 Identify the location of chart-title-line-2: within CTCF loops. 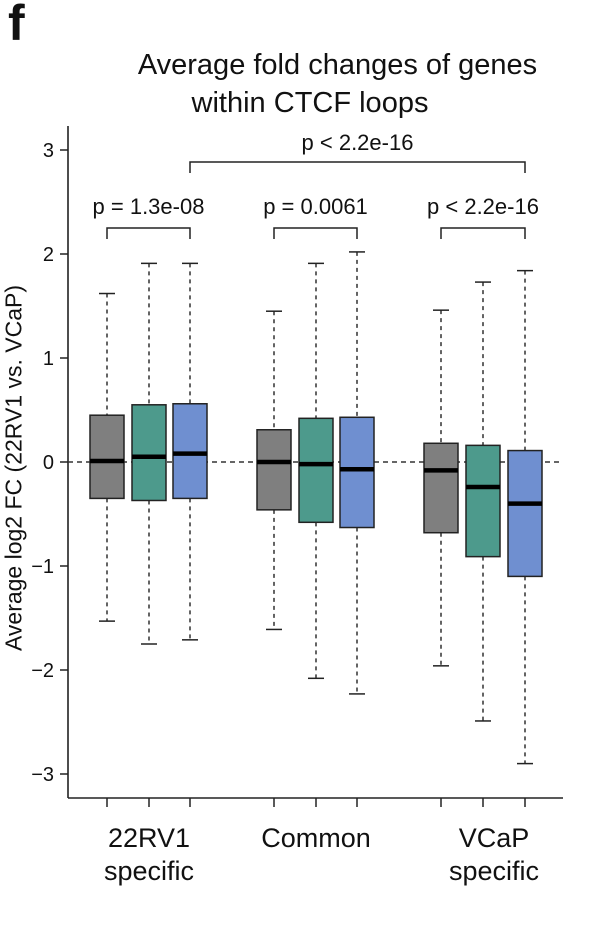
(310, 103).